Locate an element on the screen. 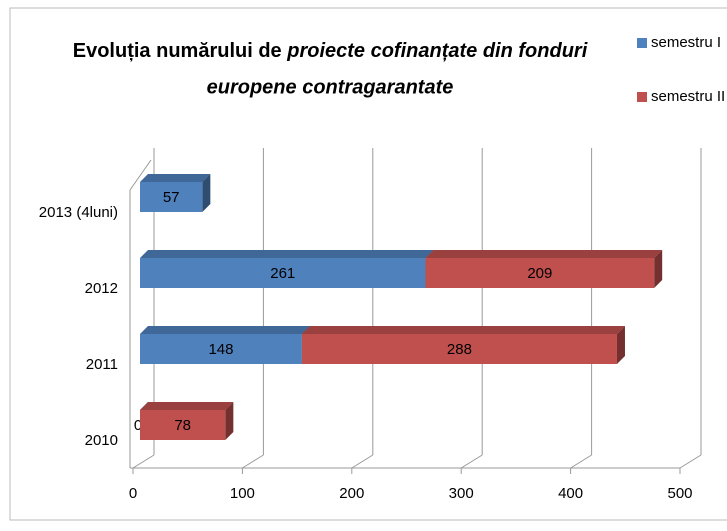  axis-wall is located at coordinates (140, 175).